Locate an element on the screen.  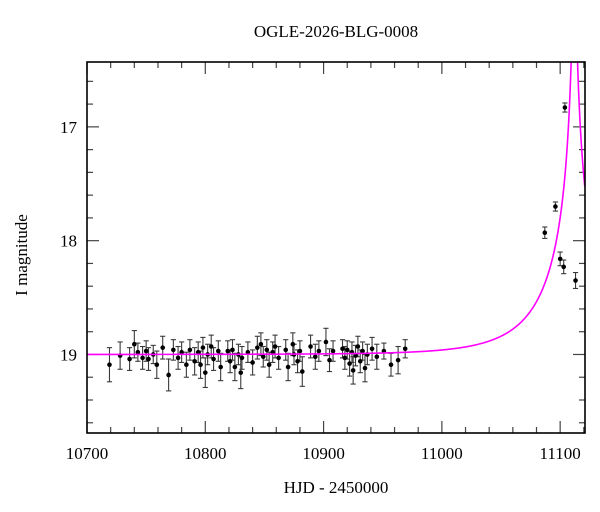
x-tick-label: 11100 is located at coordinates (560, 453).